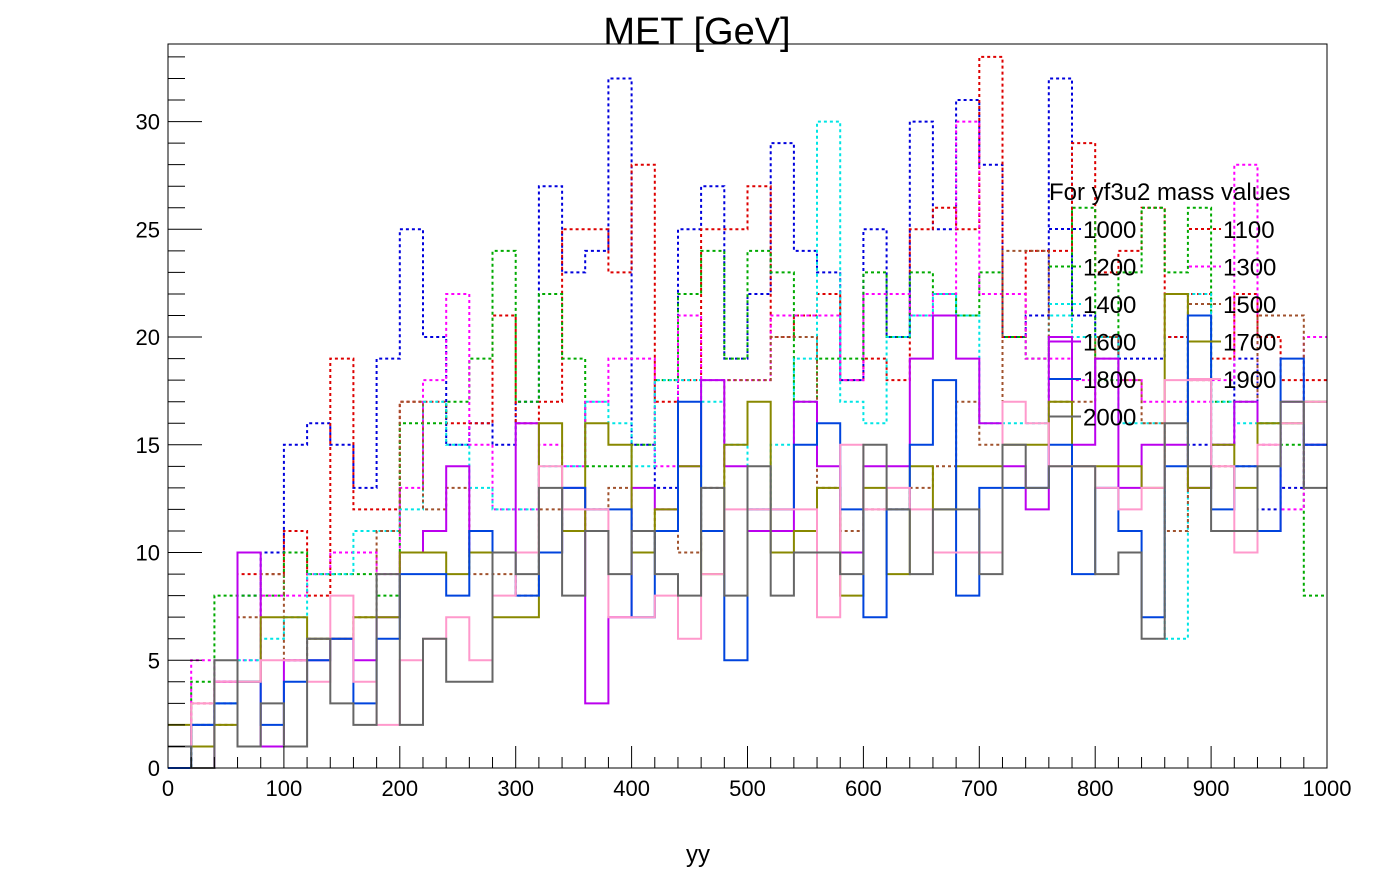 The image size is (1396, 872). What do you see at coordinates (696, 32) in the screenshot?
I see `chart-title: MET [GeV]` at bounding box center [696, 32].